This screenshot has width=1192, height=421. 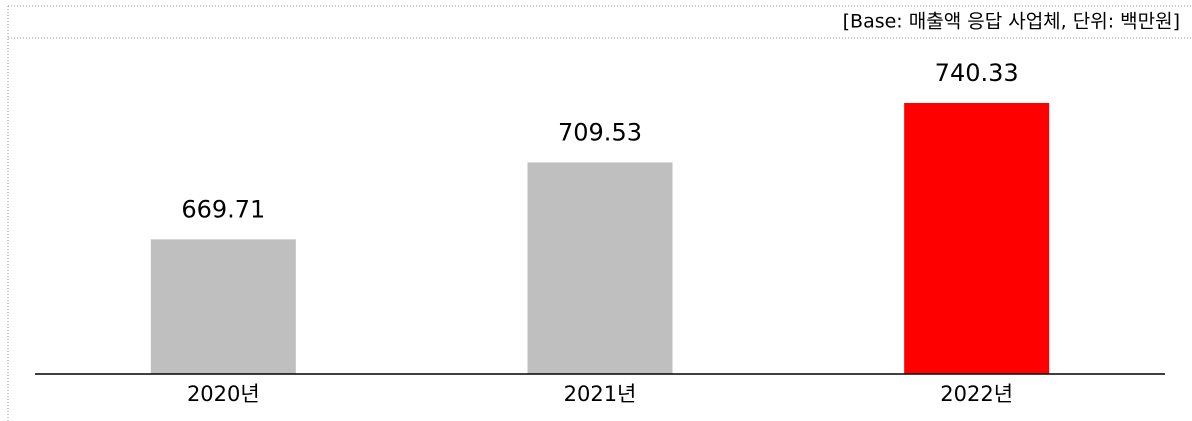 I want to click on value-label: 669.71, so click(x=223, y=209).